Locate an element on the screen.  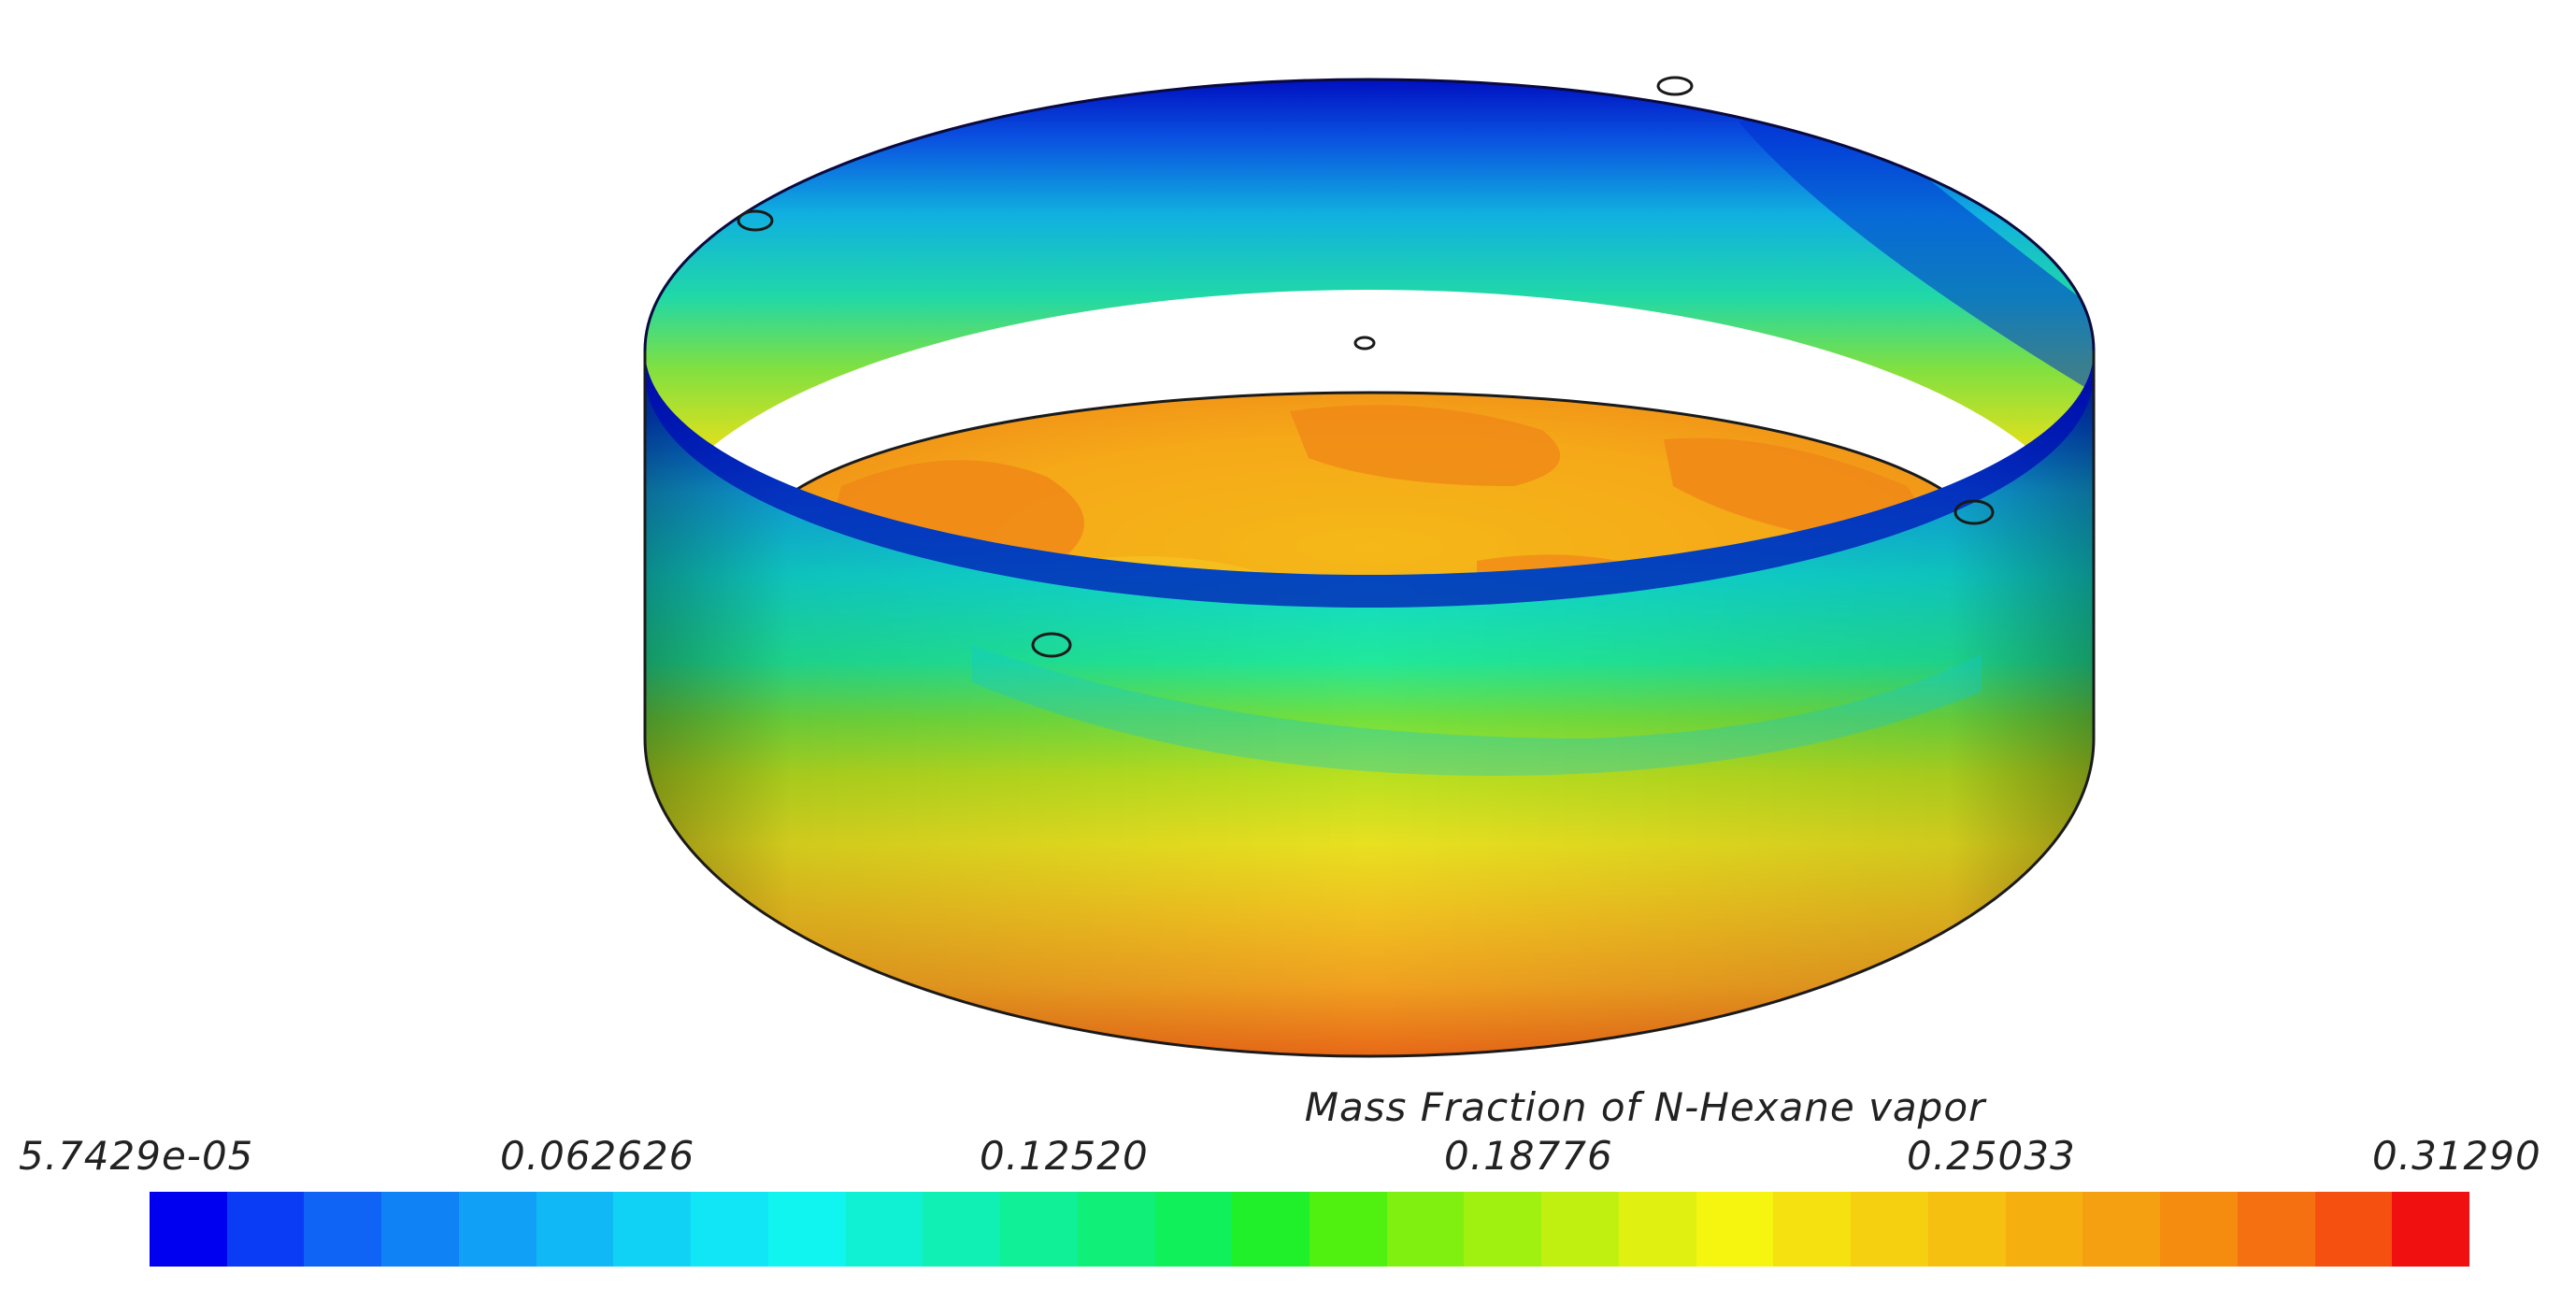
rim-back-edge is located at coordinates (1369, 214).